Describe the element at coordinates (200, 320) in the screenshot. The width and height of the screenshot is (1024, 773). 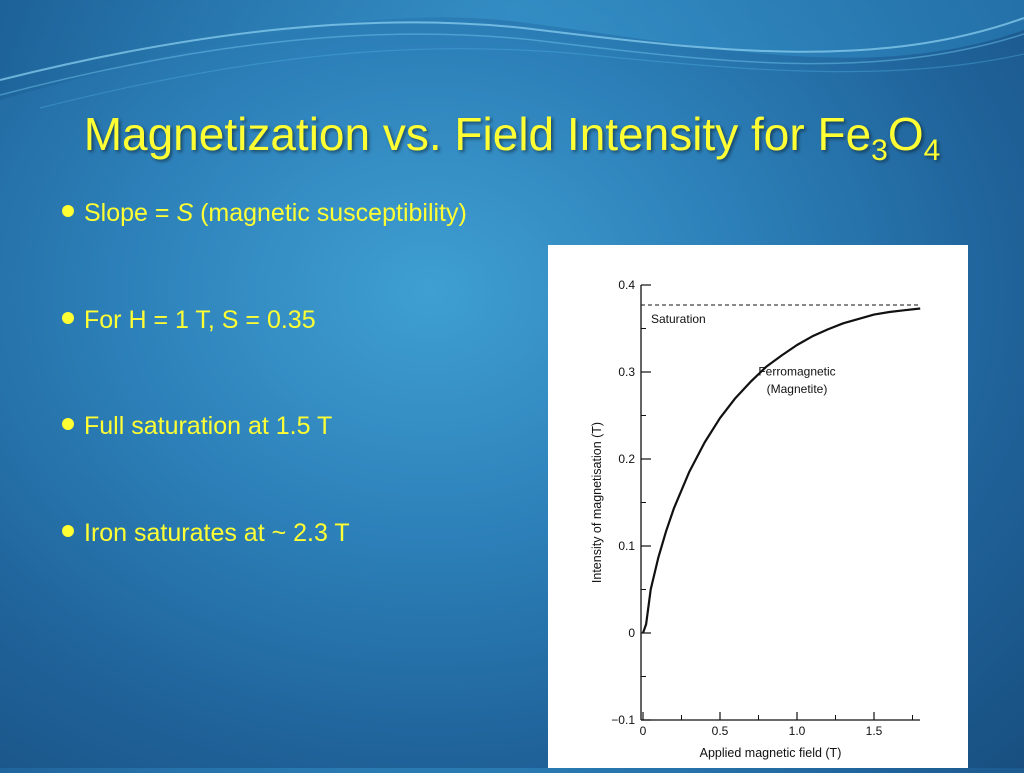
I see `bullet-text: For H = 1 T, S = 0.35` at that location.